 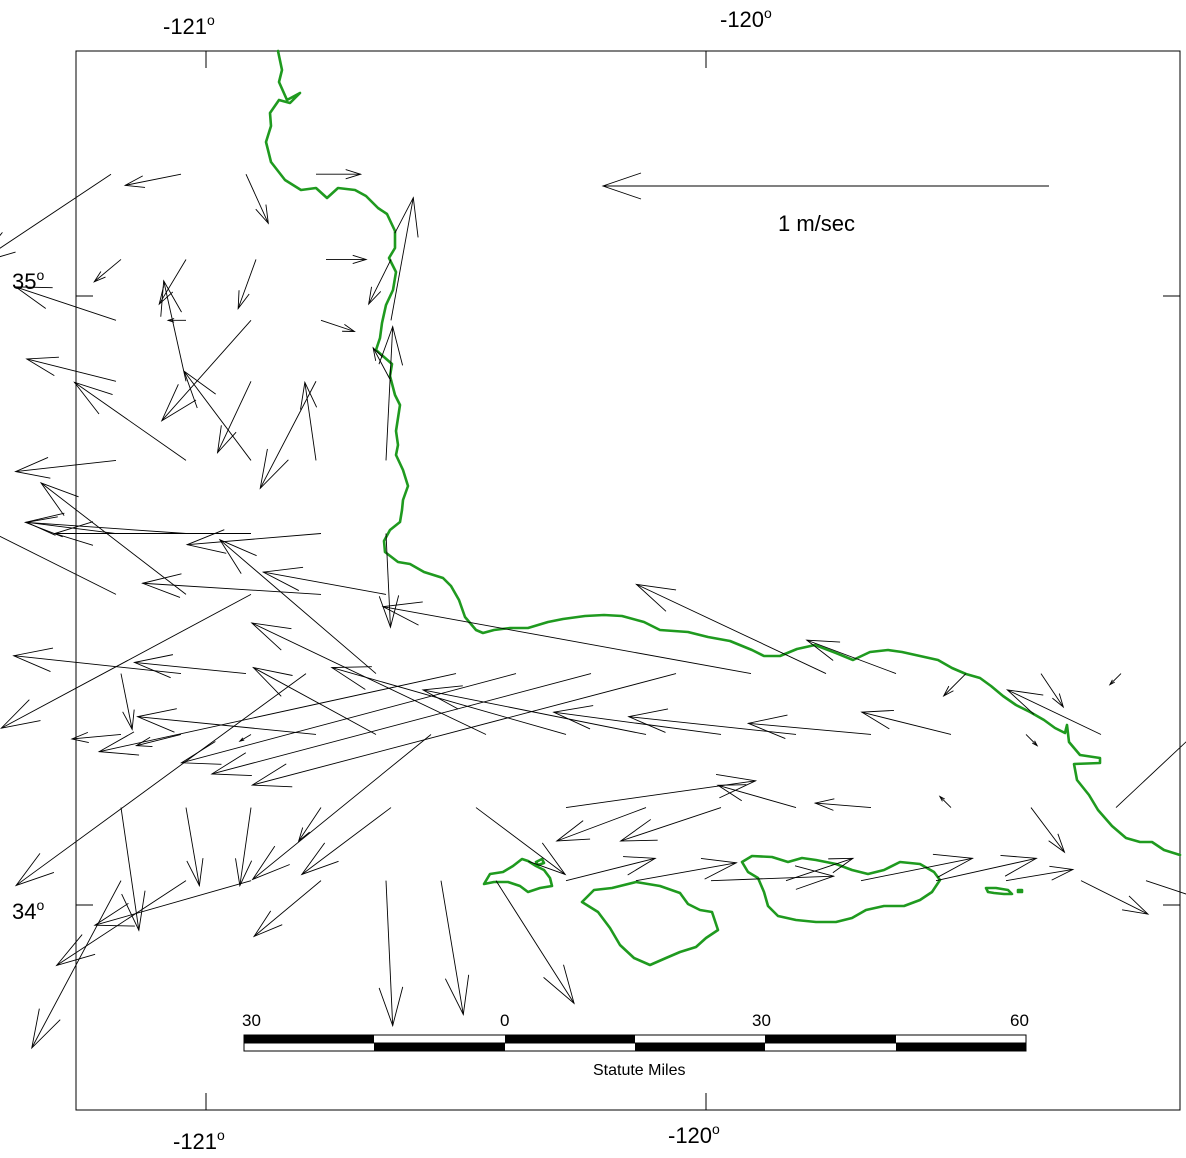 What do you see at coordinates (621, 186) in the screenshot?
I see `legend-arrow-head` at bounding box center [621, 186].